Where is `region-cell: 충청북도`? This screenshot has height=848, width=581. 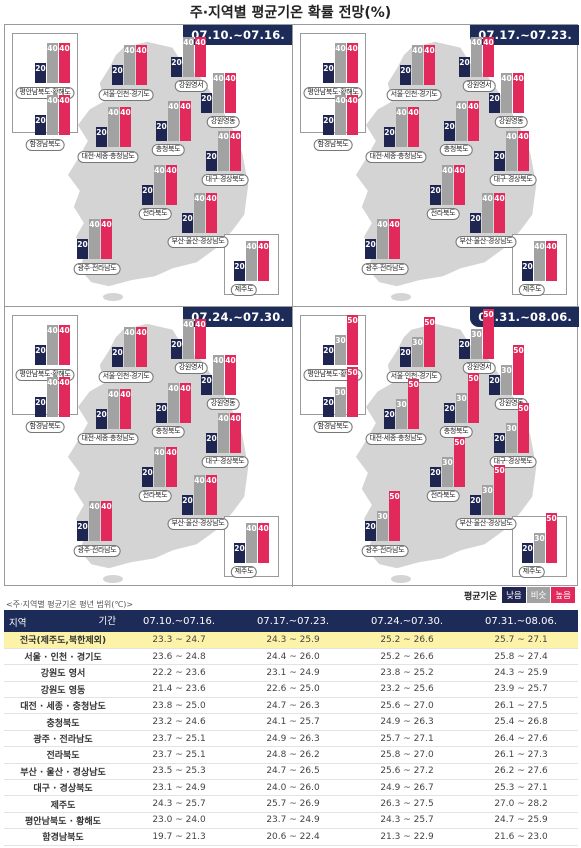
region-cell: 충청북도 is located at coordinates (63, 722).